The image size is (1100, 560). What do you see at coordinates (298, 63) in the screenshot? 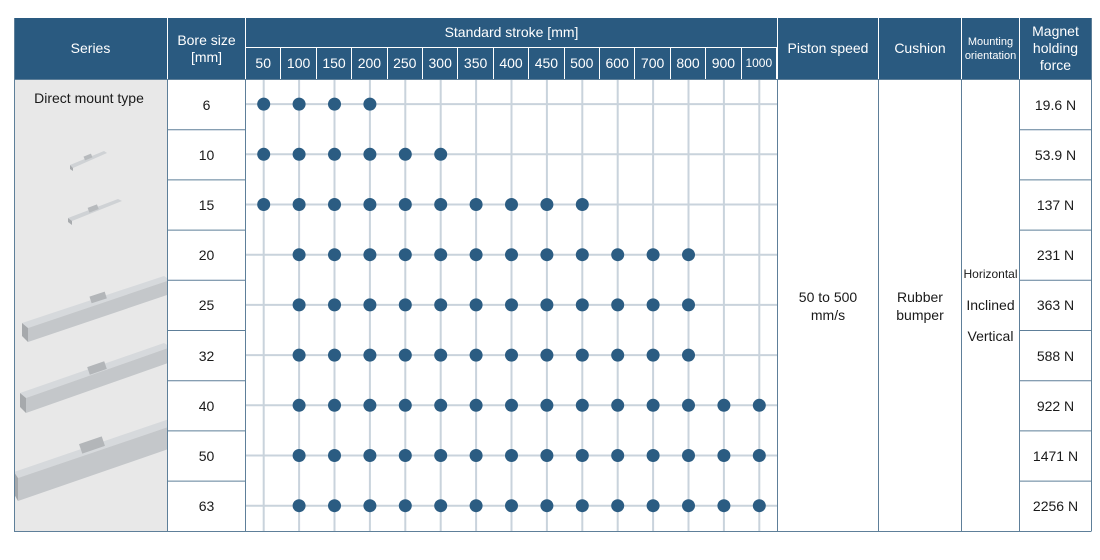
I see `stroke-header-100: 100` at bounding box center [298, 63].